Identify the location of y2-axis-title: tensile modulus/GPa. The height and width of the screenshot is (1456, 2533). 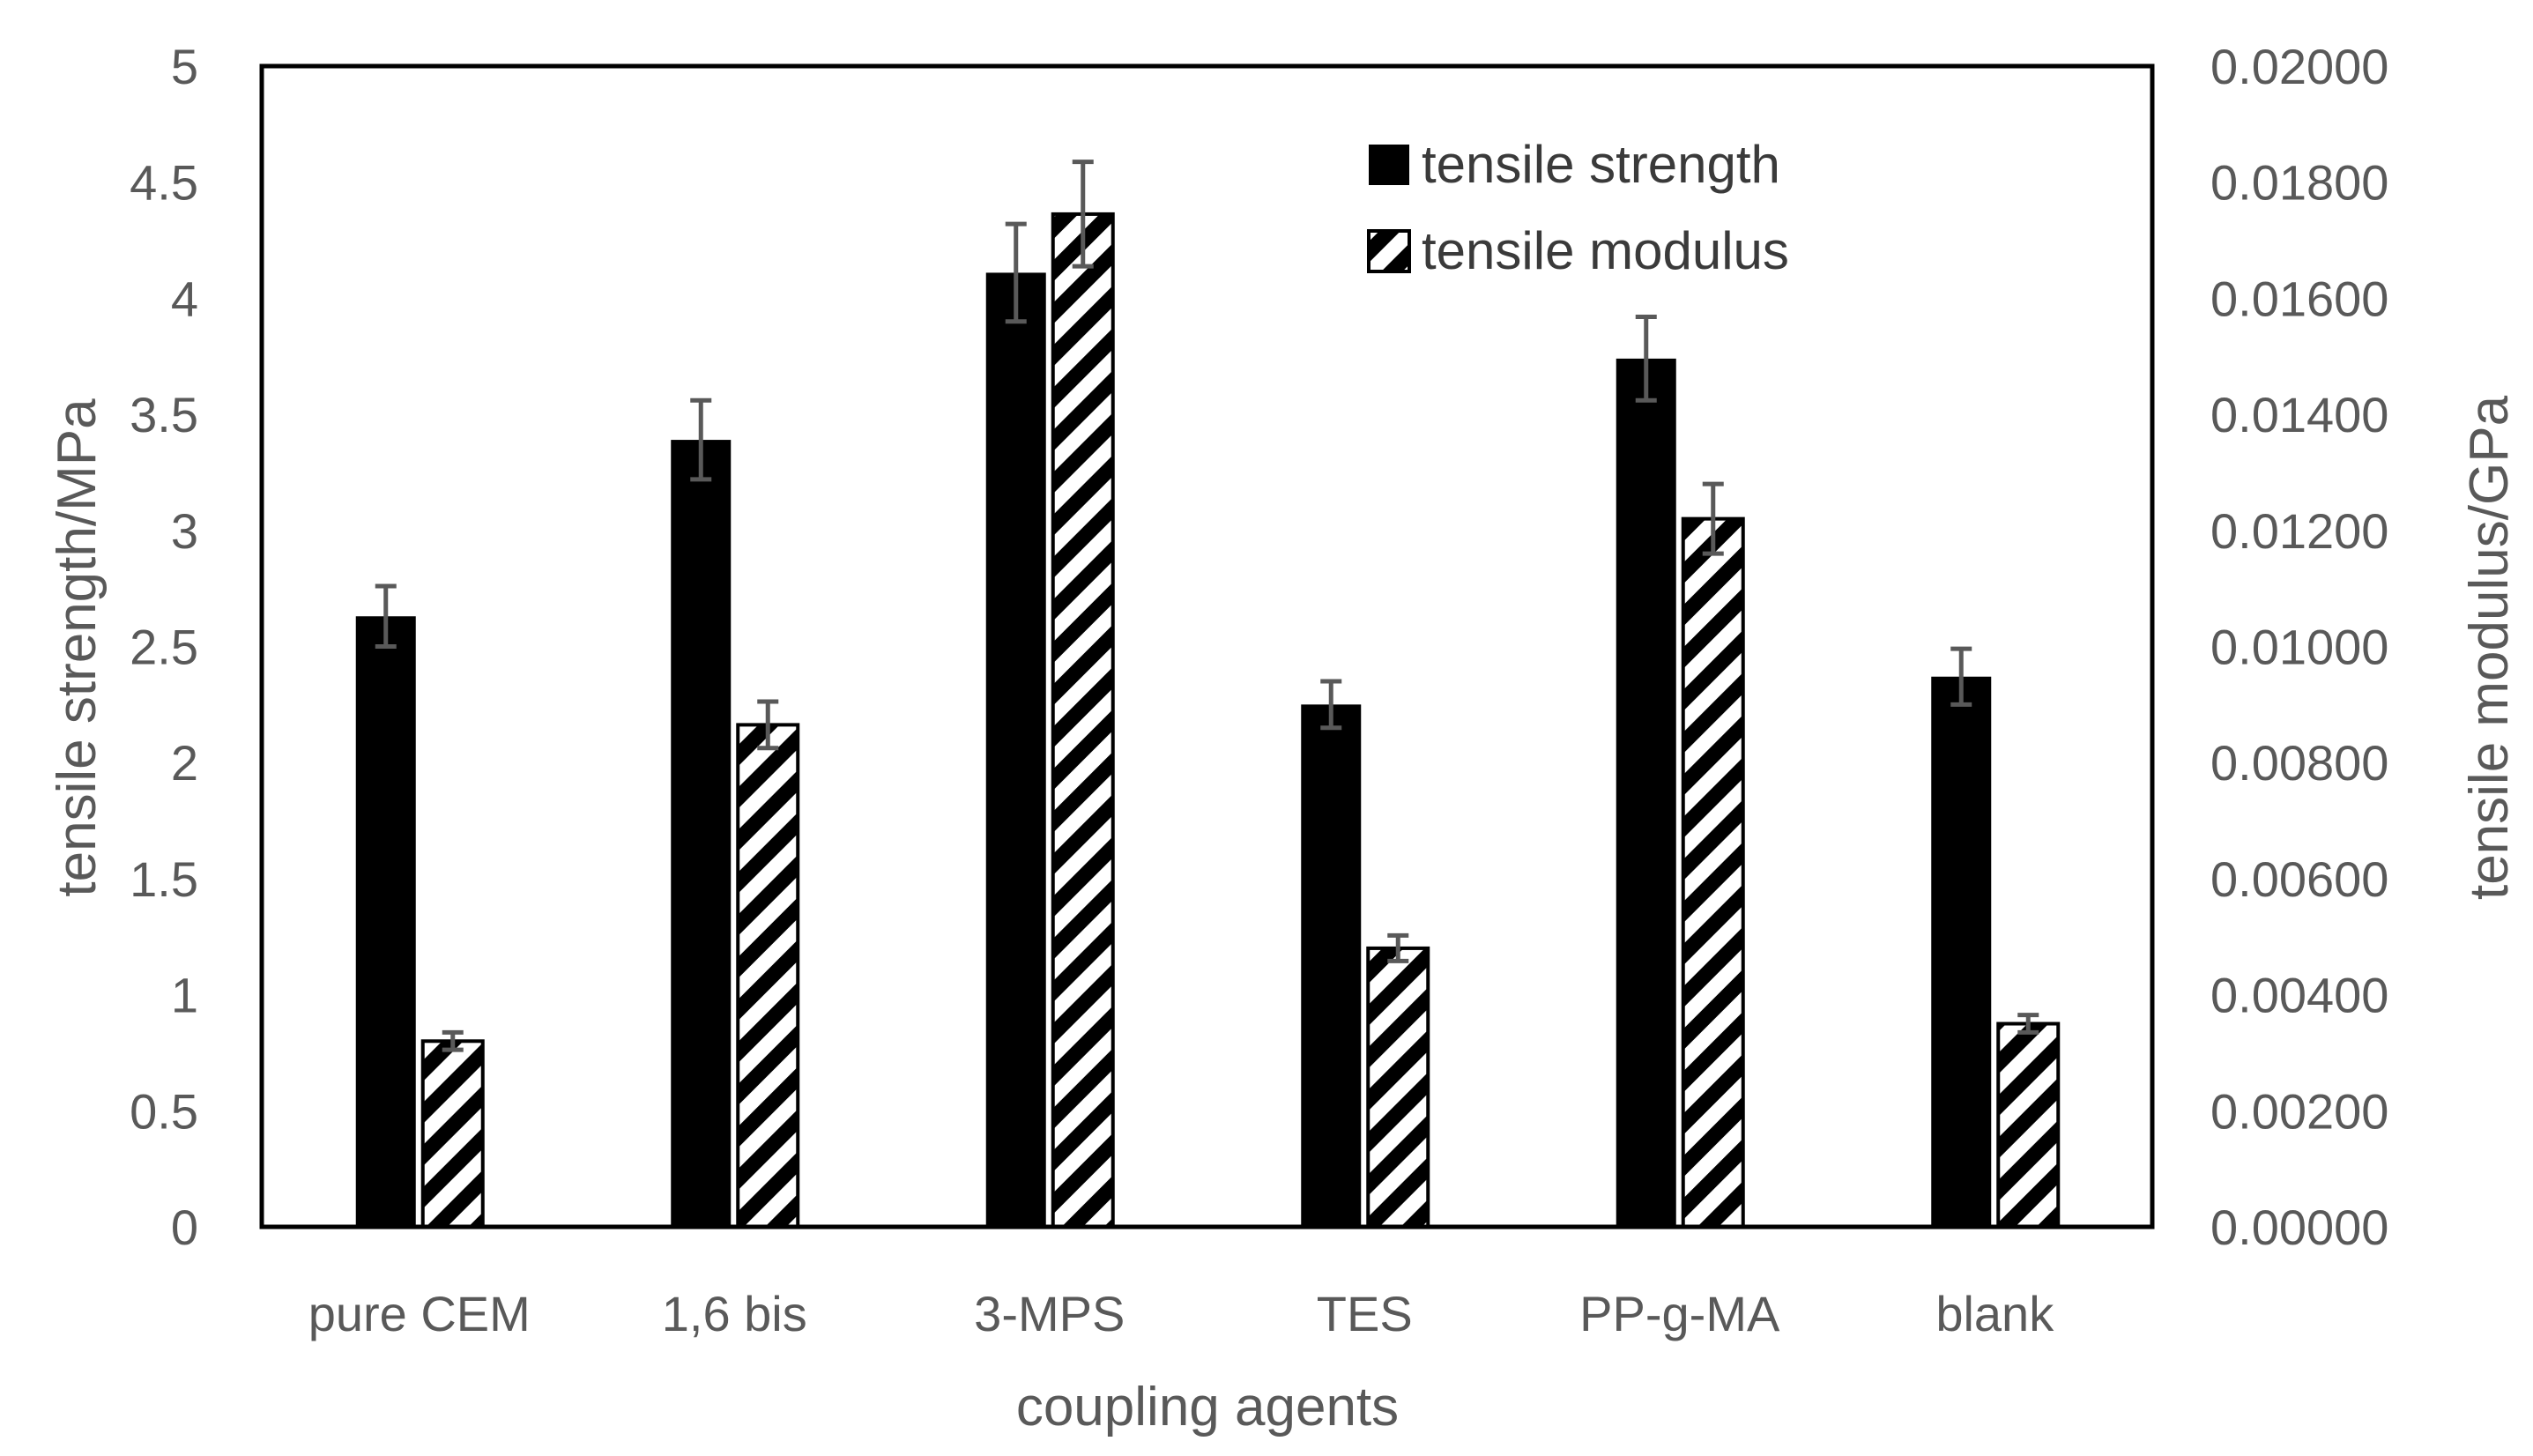
(2489, 647).